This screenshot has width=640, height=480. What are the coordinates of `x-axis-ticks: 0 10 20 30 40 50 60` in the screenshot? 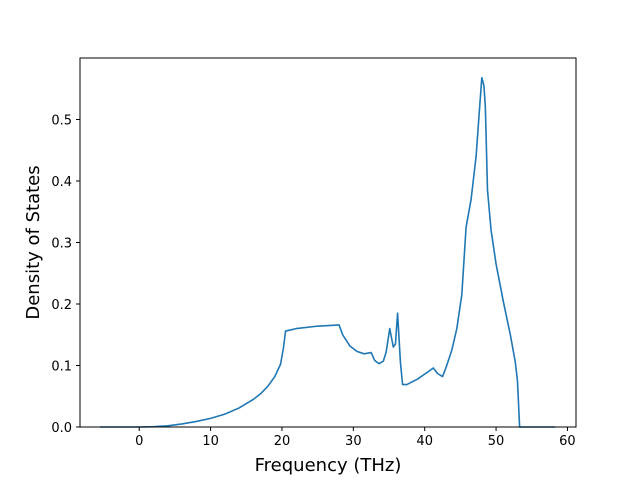 It's located at (355, 438).